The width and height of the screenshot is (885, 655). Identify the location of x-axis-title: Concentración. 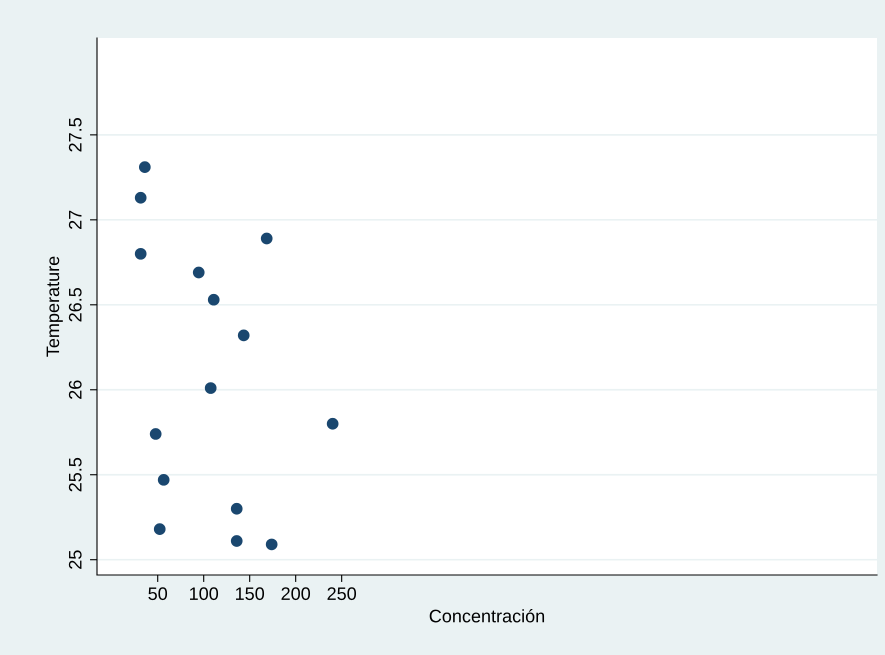
(487, 615).